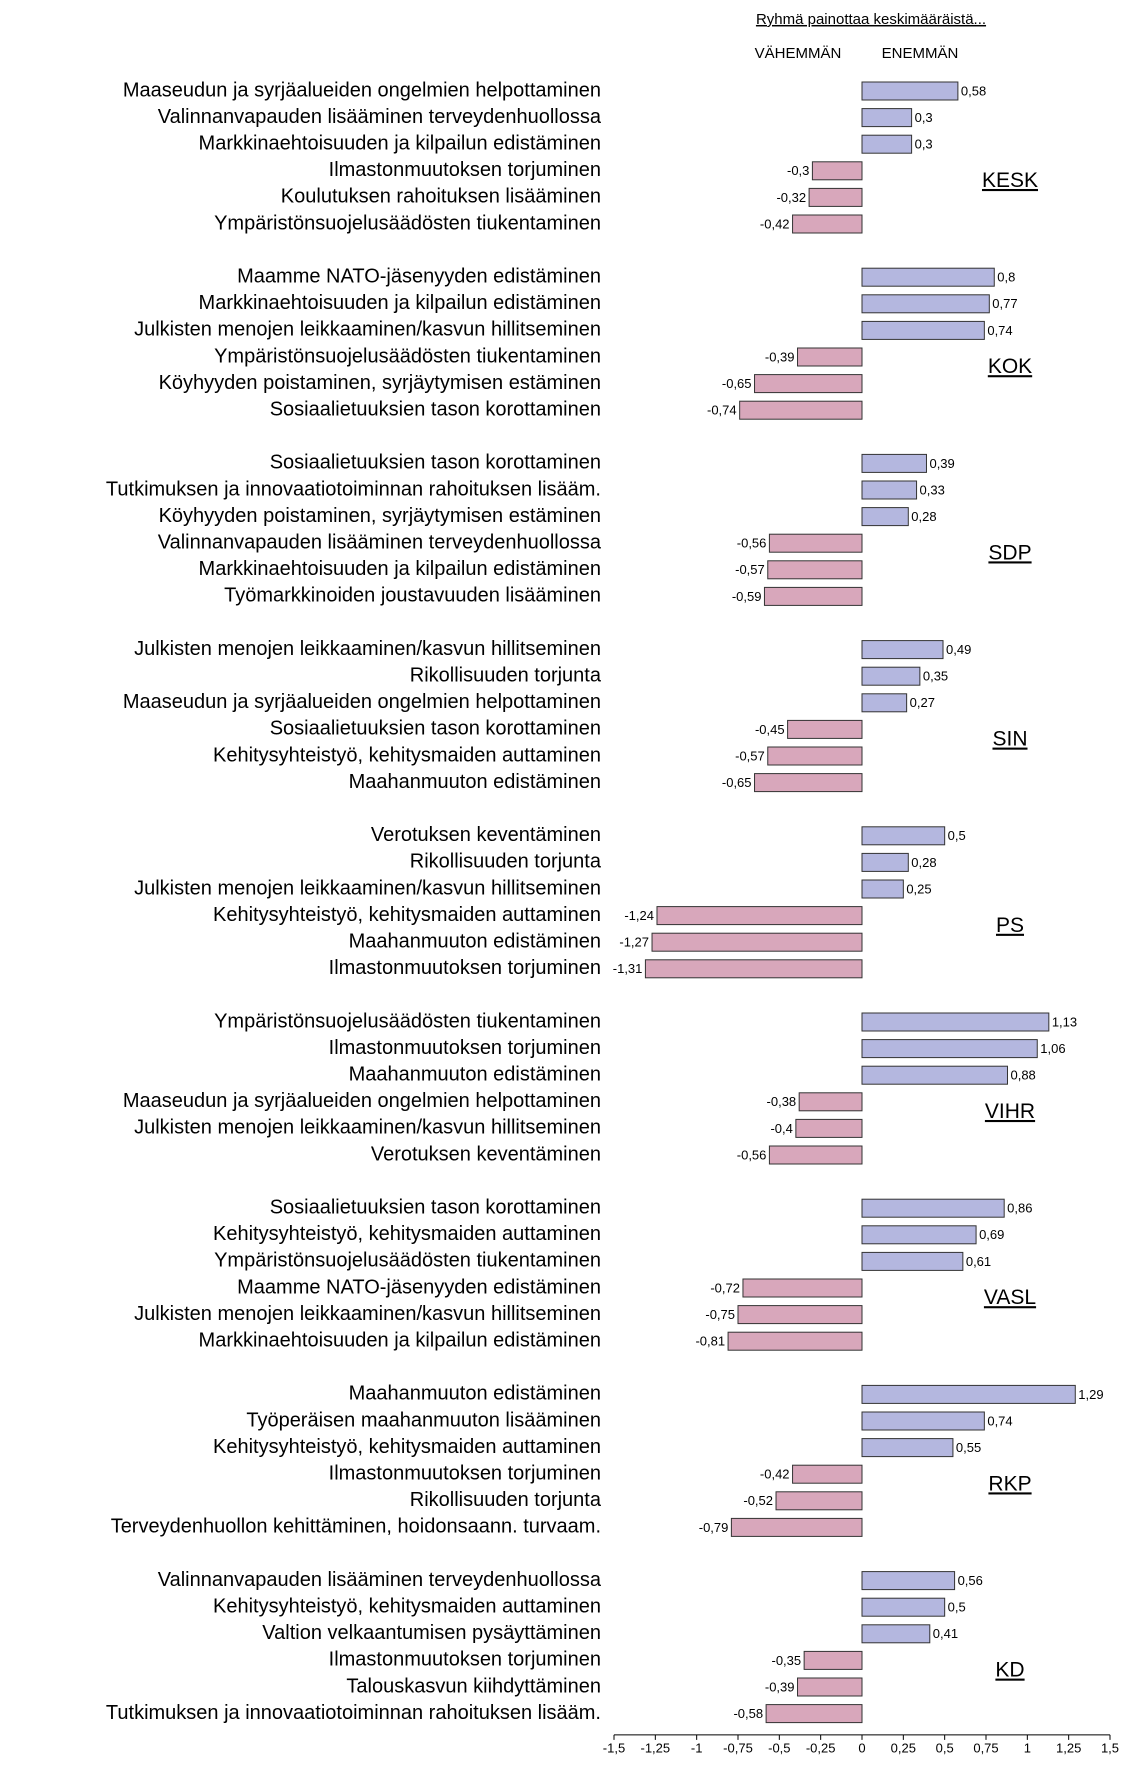 The image size is (1128, 1785). Describe the element at coordinates (758, 1500) in the screenshot. I see `value-label: -0,52` at that location.